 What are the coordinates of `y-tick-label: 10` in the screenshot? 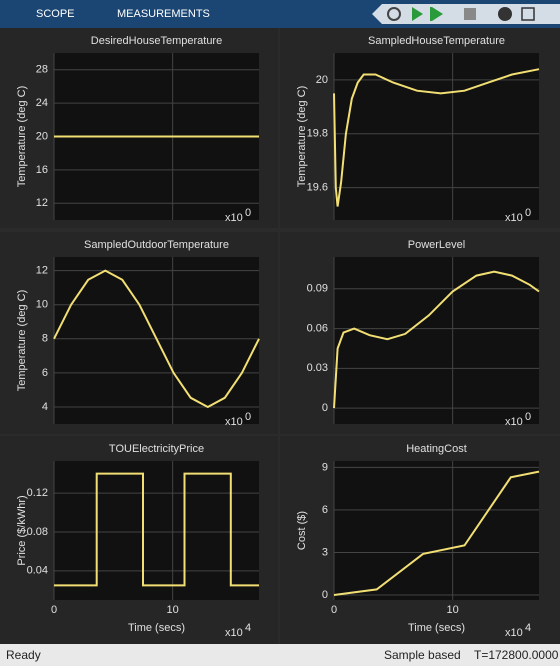 It's located at (42, 305).